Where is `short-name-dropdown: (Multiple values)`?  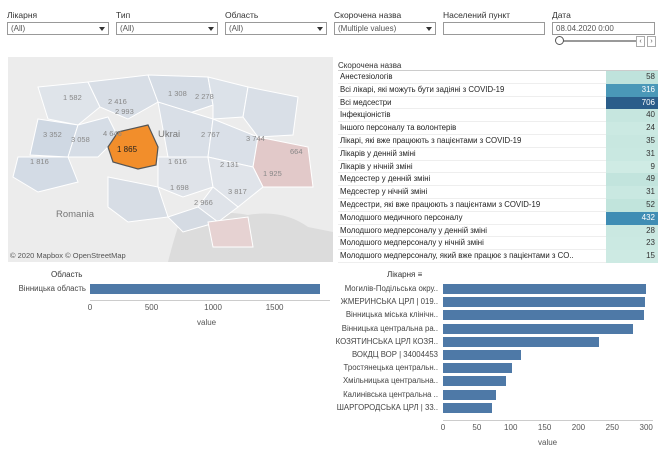 short-name-dropdown: (Multiple values) is located at coordinates (385, 28).